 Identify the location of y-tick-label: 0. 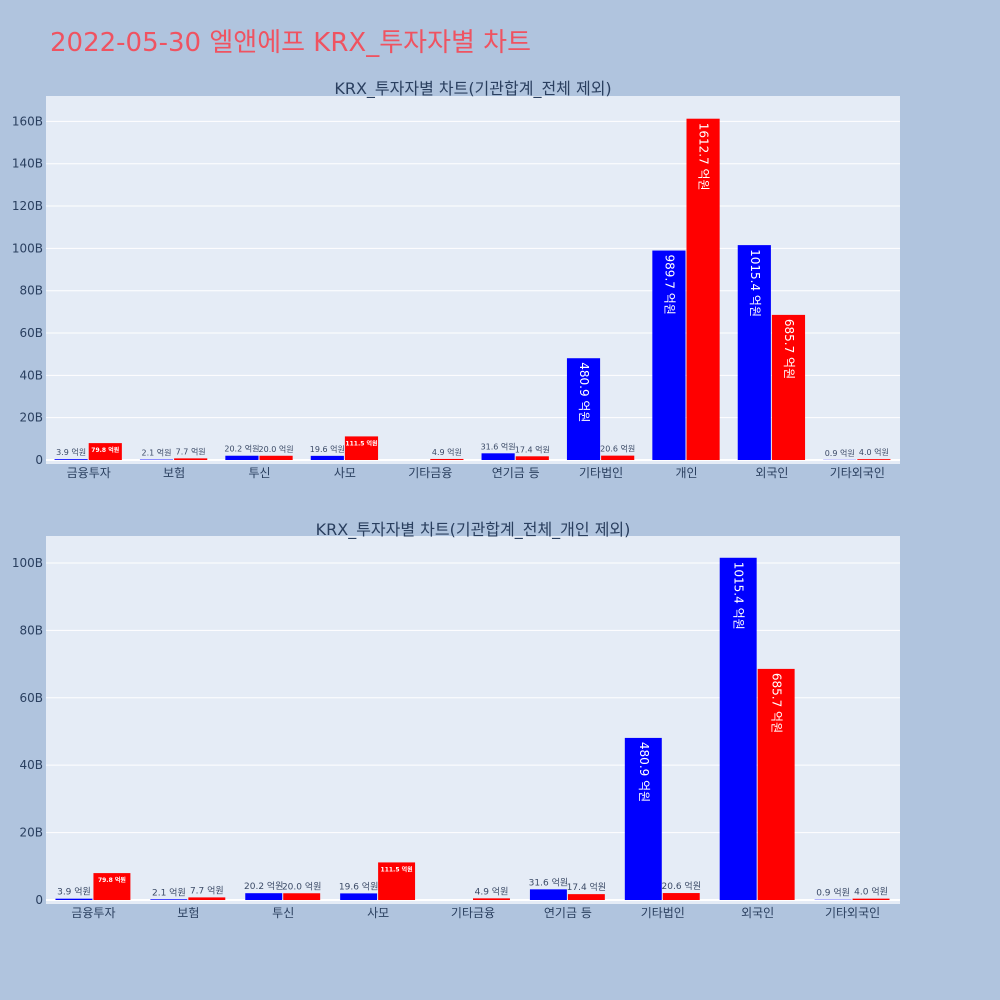
(39, 900).